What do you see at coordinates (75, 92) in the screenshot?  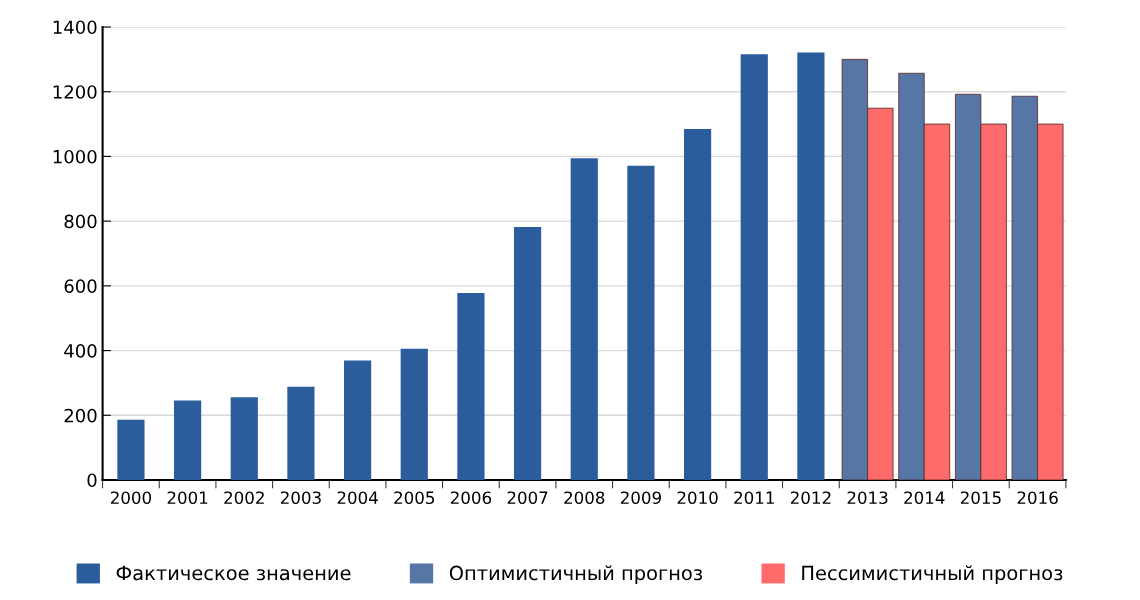 I see `y-tick-label: 1200` at bounding box center [75, 92].